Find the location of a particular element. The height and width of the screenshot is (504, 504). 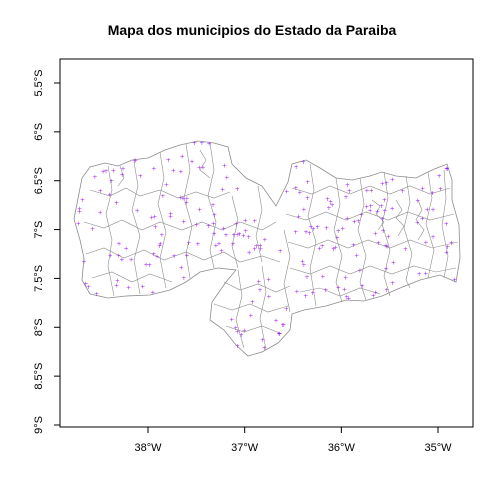

y-tick-label: 7.5°S is located at coordinates (39, 278).